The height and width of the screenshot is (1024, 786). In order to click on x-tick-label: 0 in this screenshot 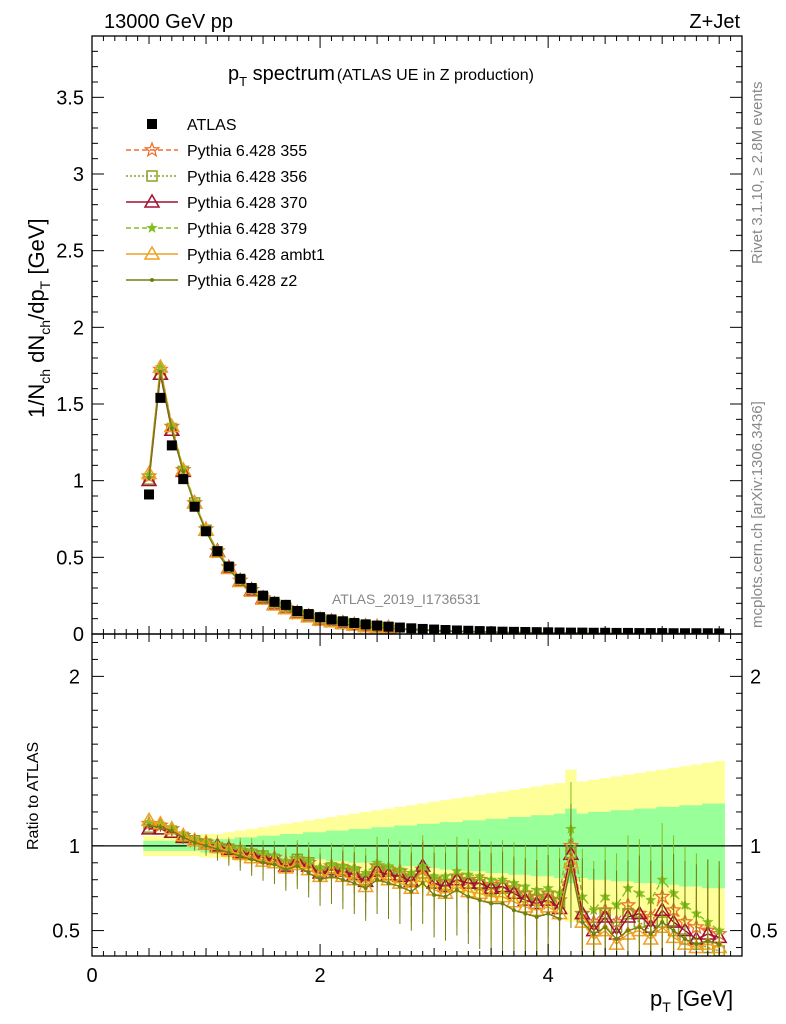, I will do `click(91, 976)`.